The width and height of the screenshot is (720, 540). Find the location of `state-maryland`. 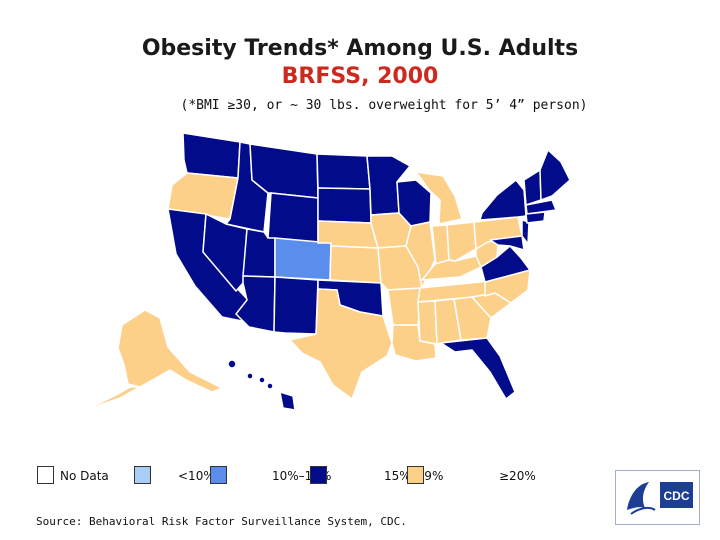

state-maryland is located at coordinates (507, 243).